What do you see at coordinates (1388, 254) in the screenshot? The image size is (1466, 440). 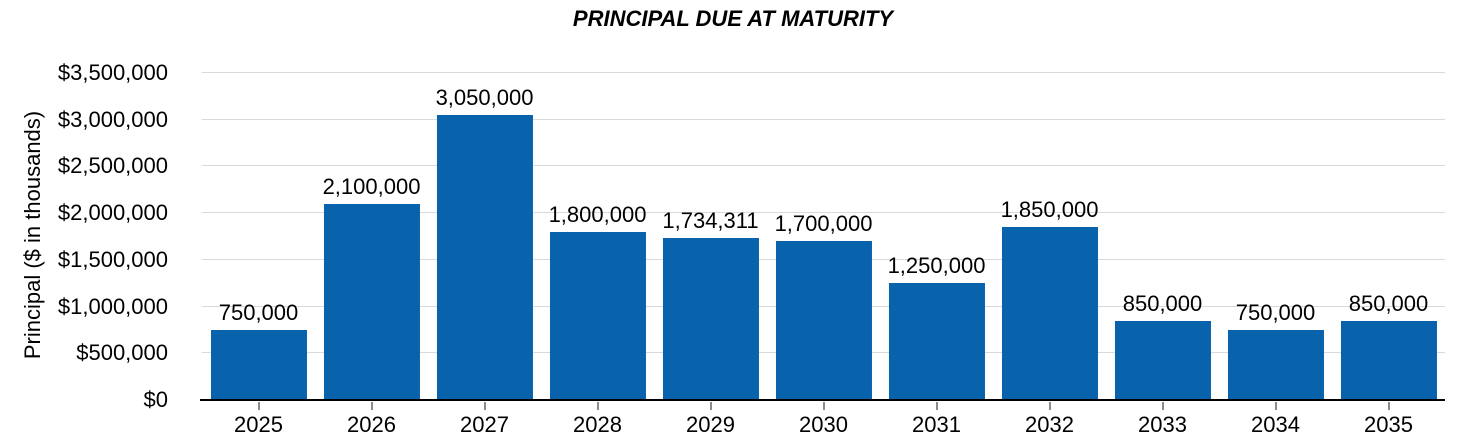 I see `bar-slot: 850,000 2035` at bounding box center [1388, 254].